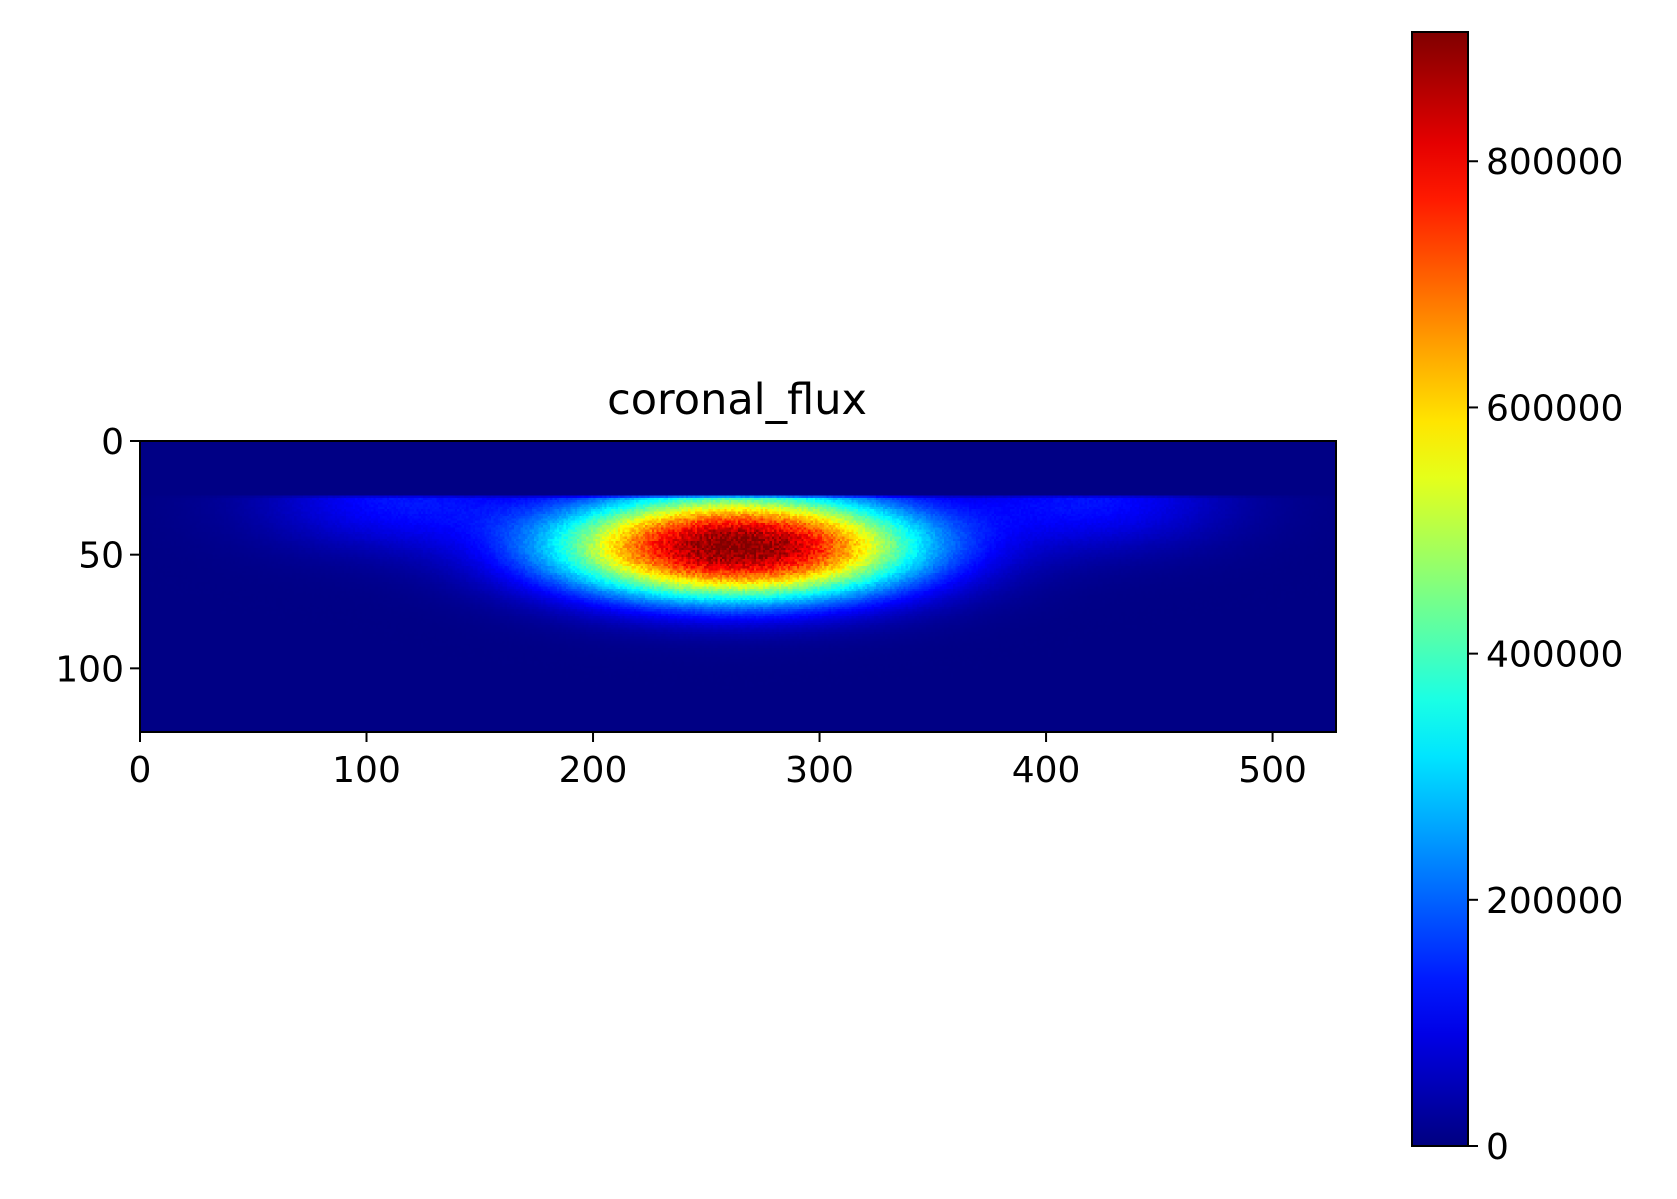 This screenshot has width=1677, height=1199. What do you see at coordinates (89, 669) in the screenshot?
I see `y-tick-label: 100` at bounding box center [89, 669].